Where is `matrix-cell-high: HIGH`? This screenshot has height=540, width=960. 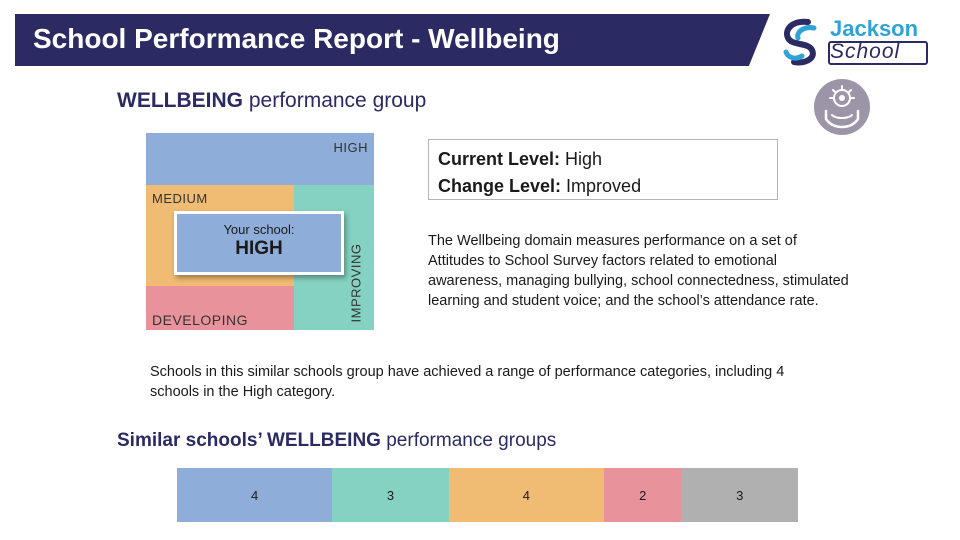 matrix-cell-high: HIGH is located at coordinates (260, 159).